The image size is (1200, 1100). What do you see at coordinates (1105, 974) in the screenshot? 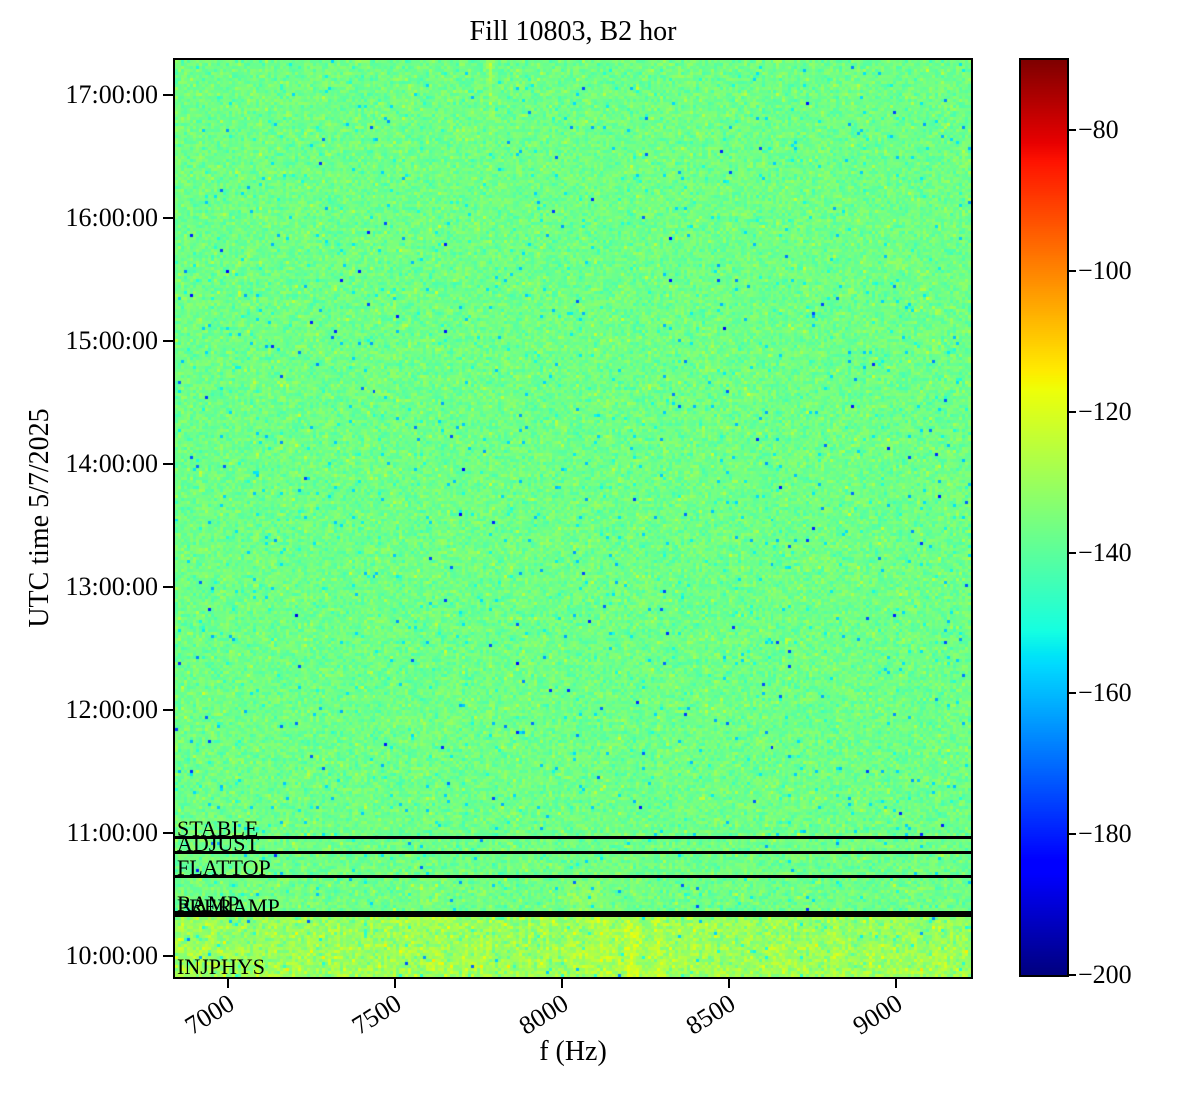
I see `colorbar-tick-label: −200` at bounding box center [1105, 974].